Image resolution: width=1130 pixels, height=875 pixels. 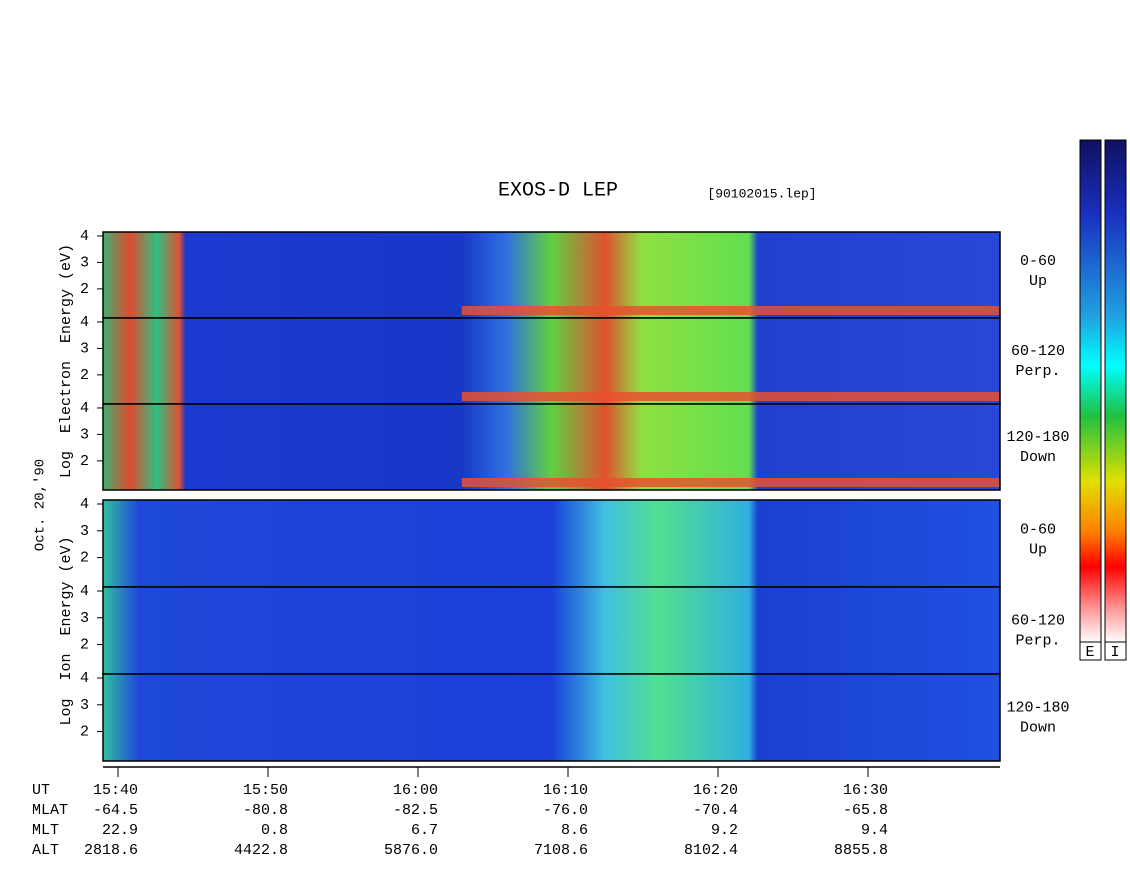 I want to click on colorbar-label: I, so click(x=1114, y=652).